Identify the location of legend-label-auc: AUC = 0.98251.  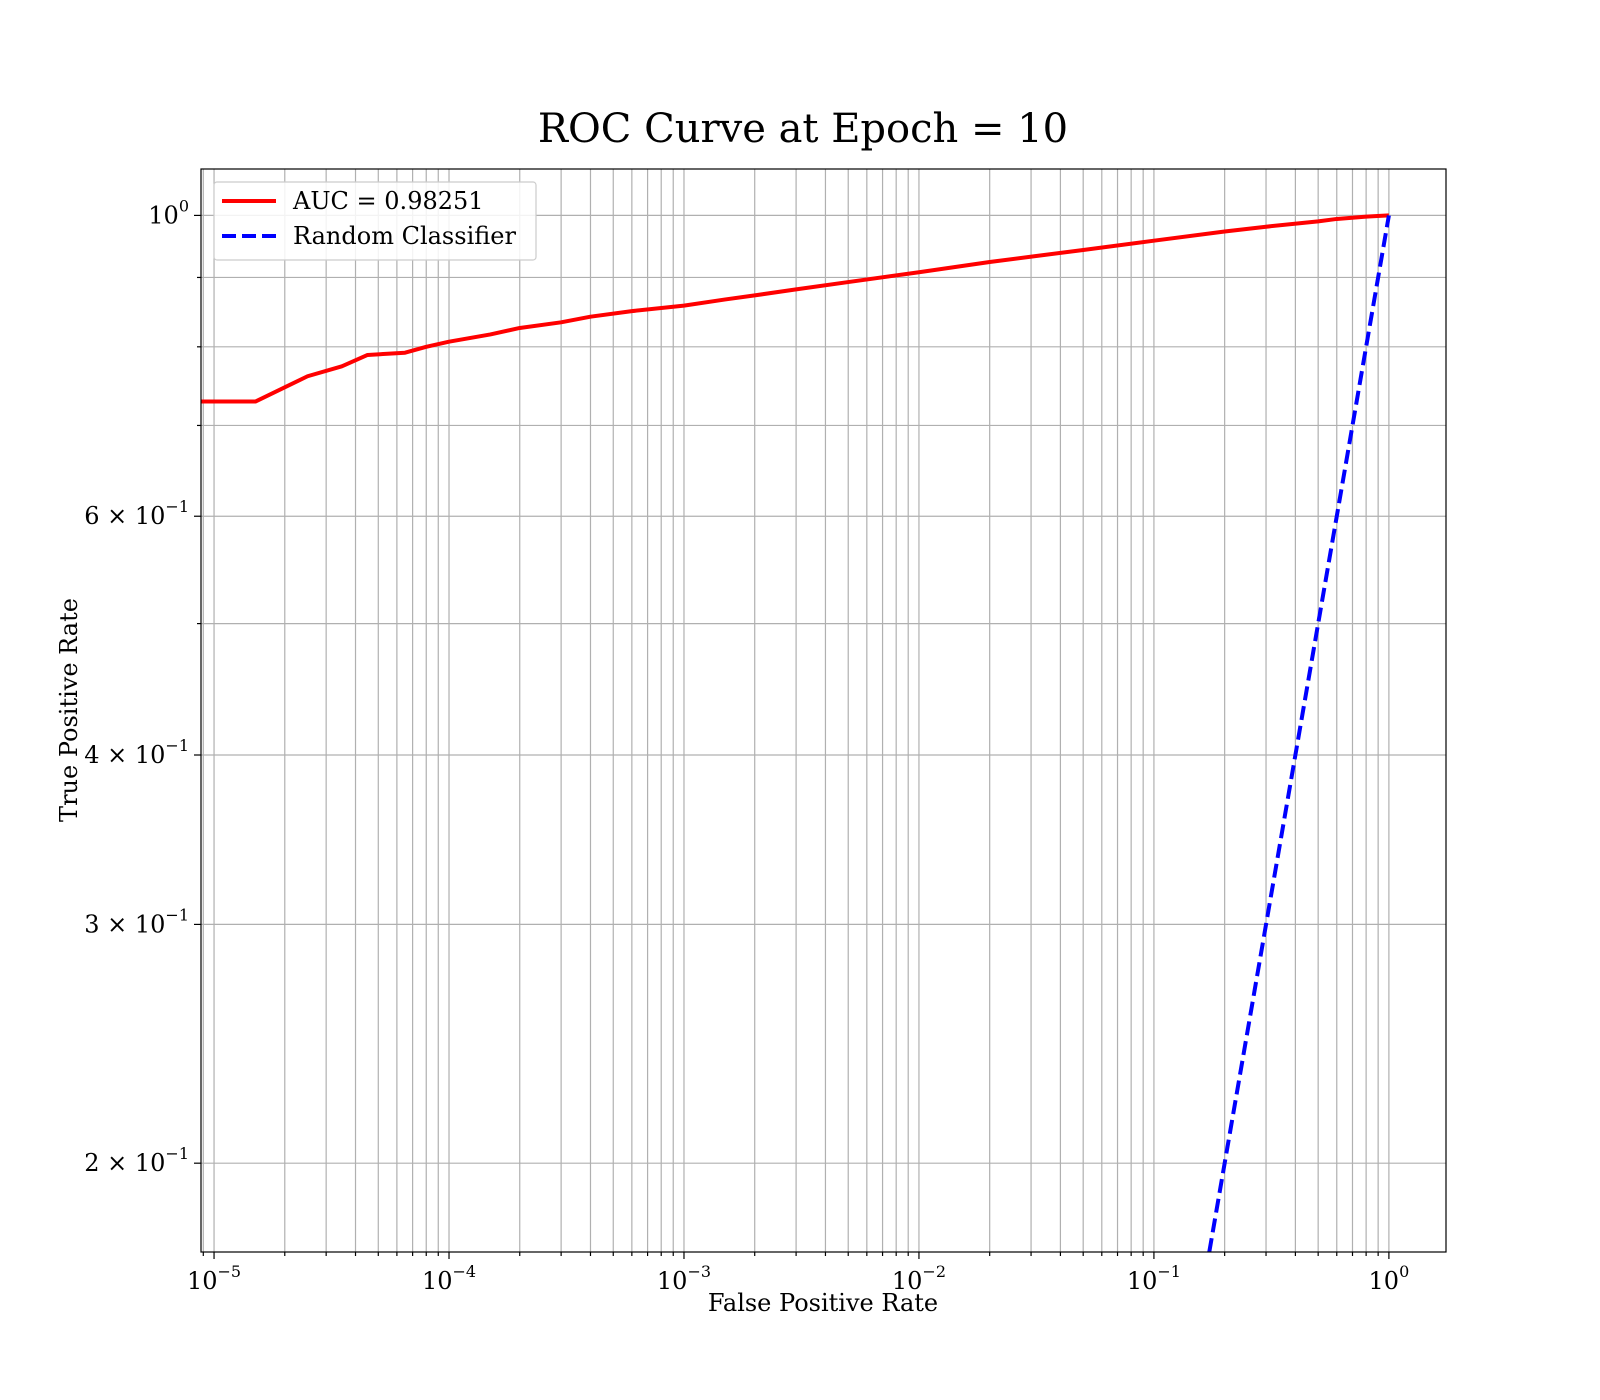
(388, 201).